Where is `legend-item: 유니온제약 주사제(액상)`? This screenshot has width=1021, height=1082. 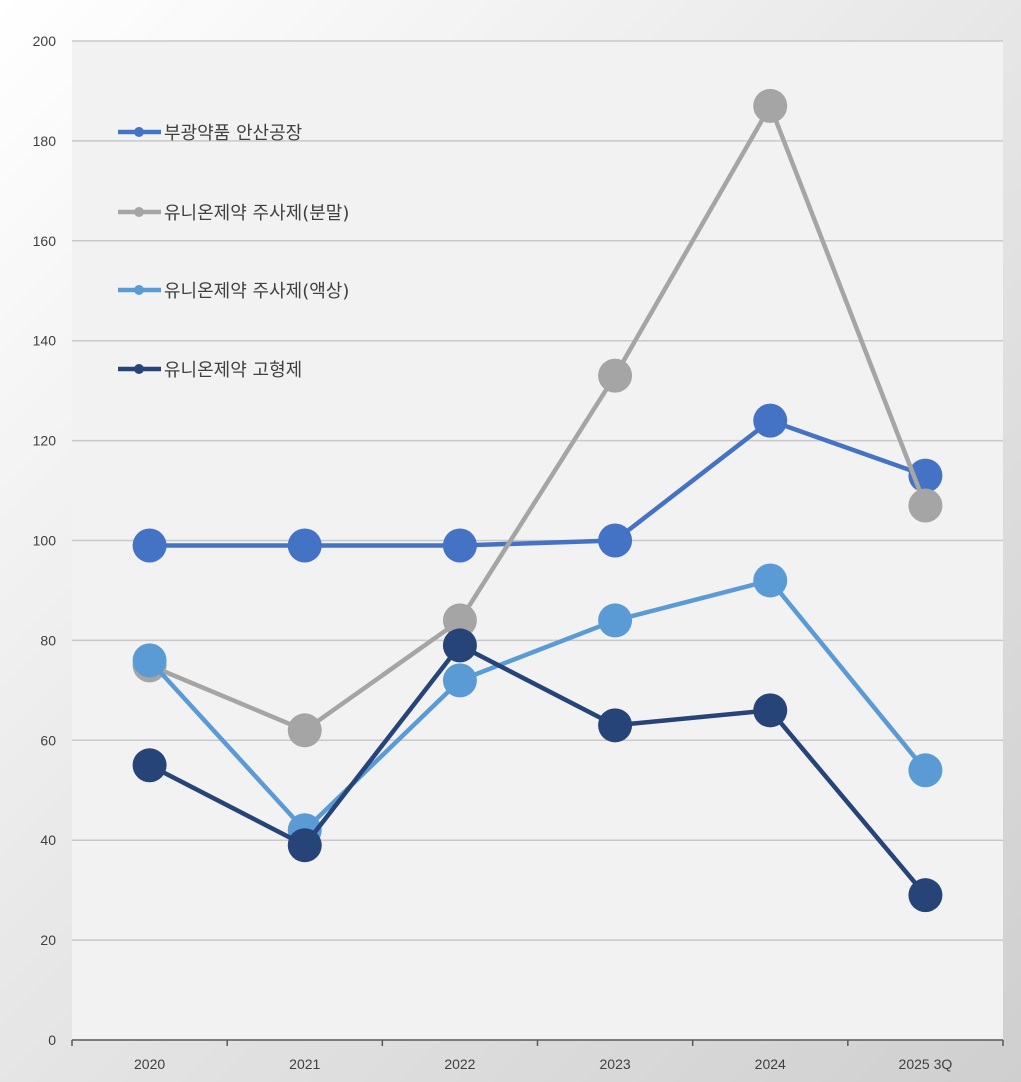 legend-item: 유니온제약 주사제(액상) is located at coordinates (233, 291).